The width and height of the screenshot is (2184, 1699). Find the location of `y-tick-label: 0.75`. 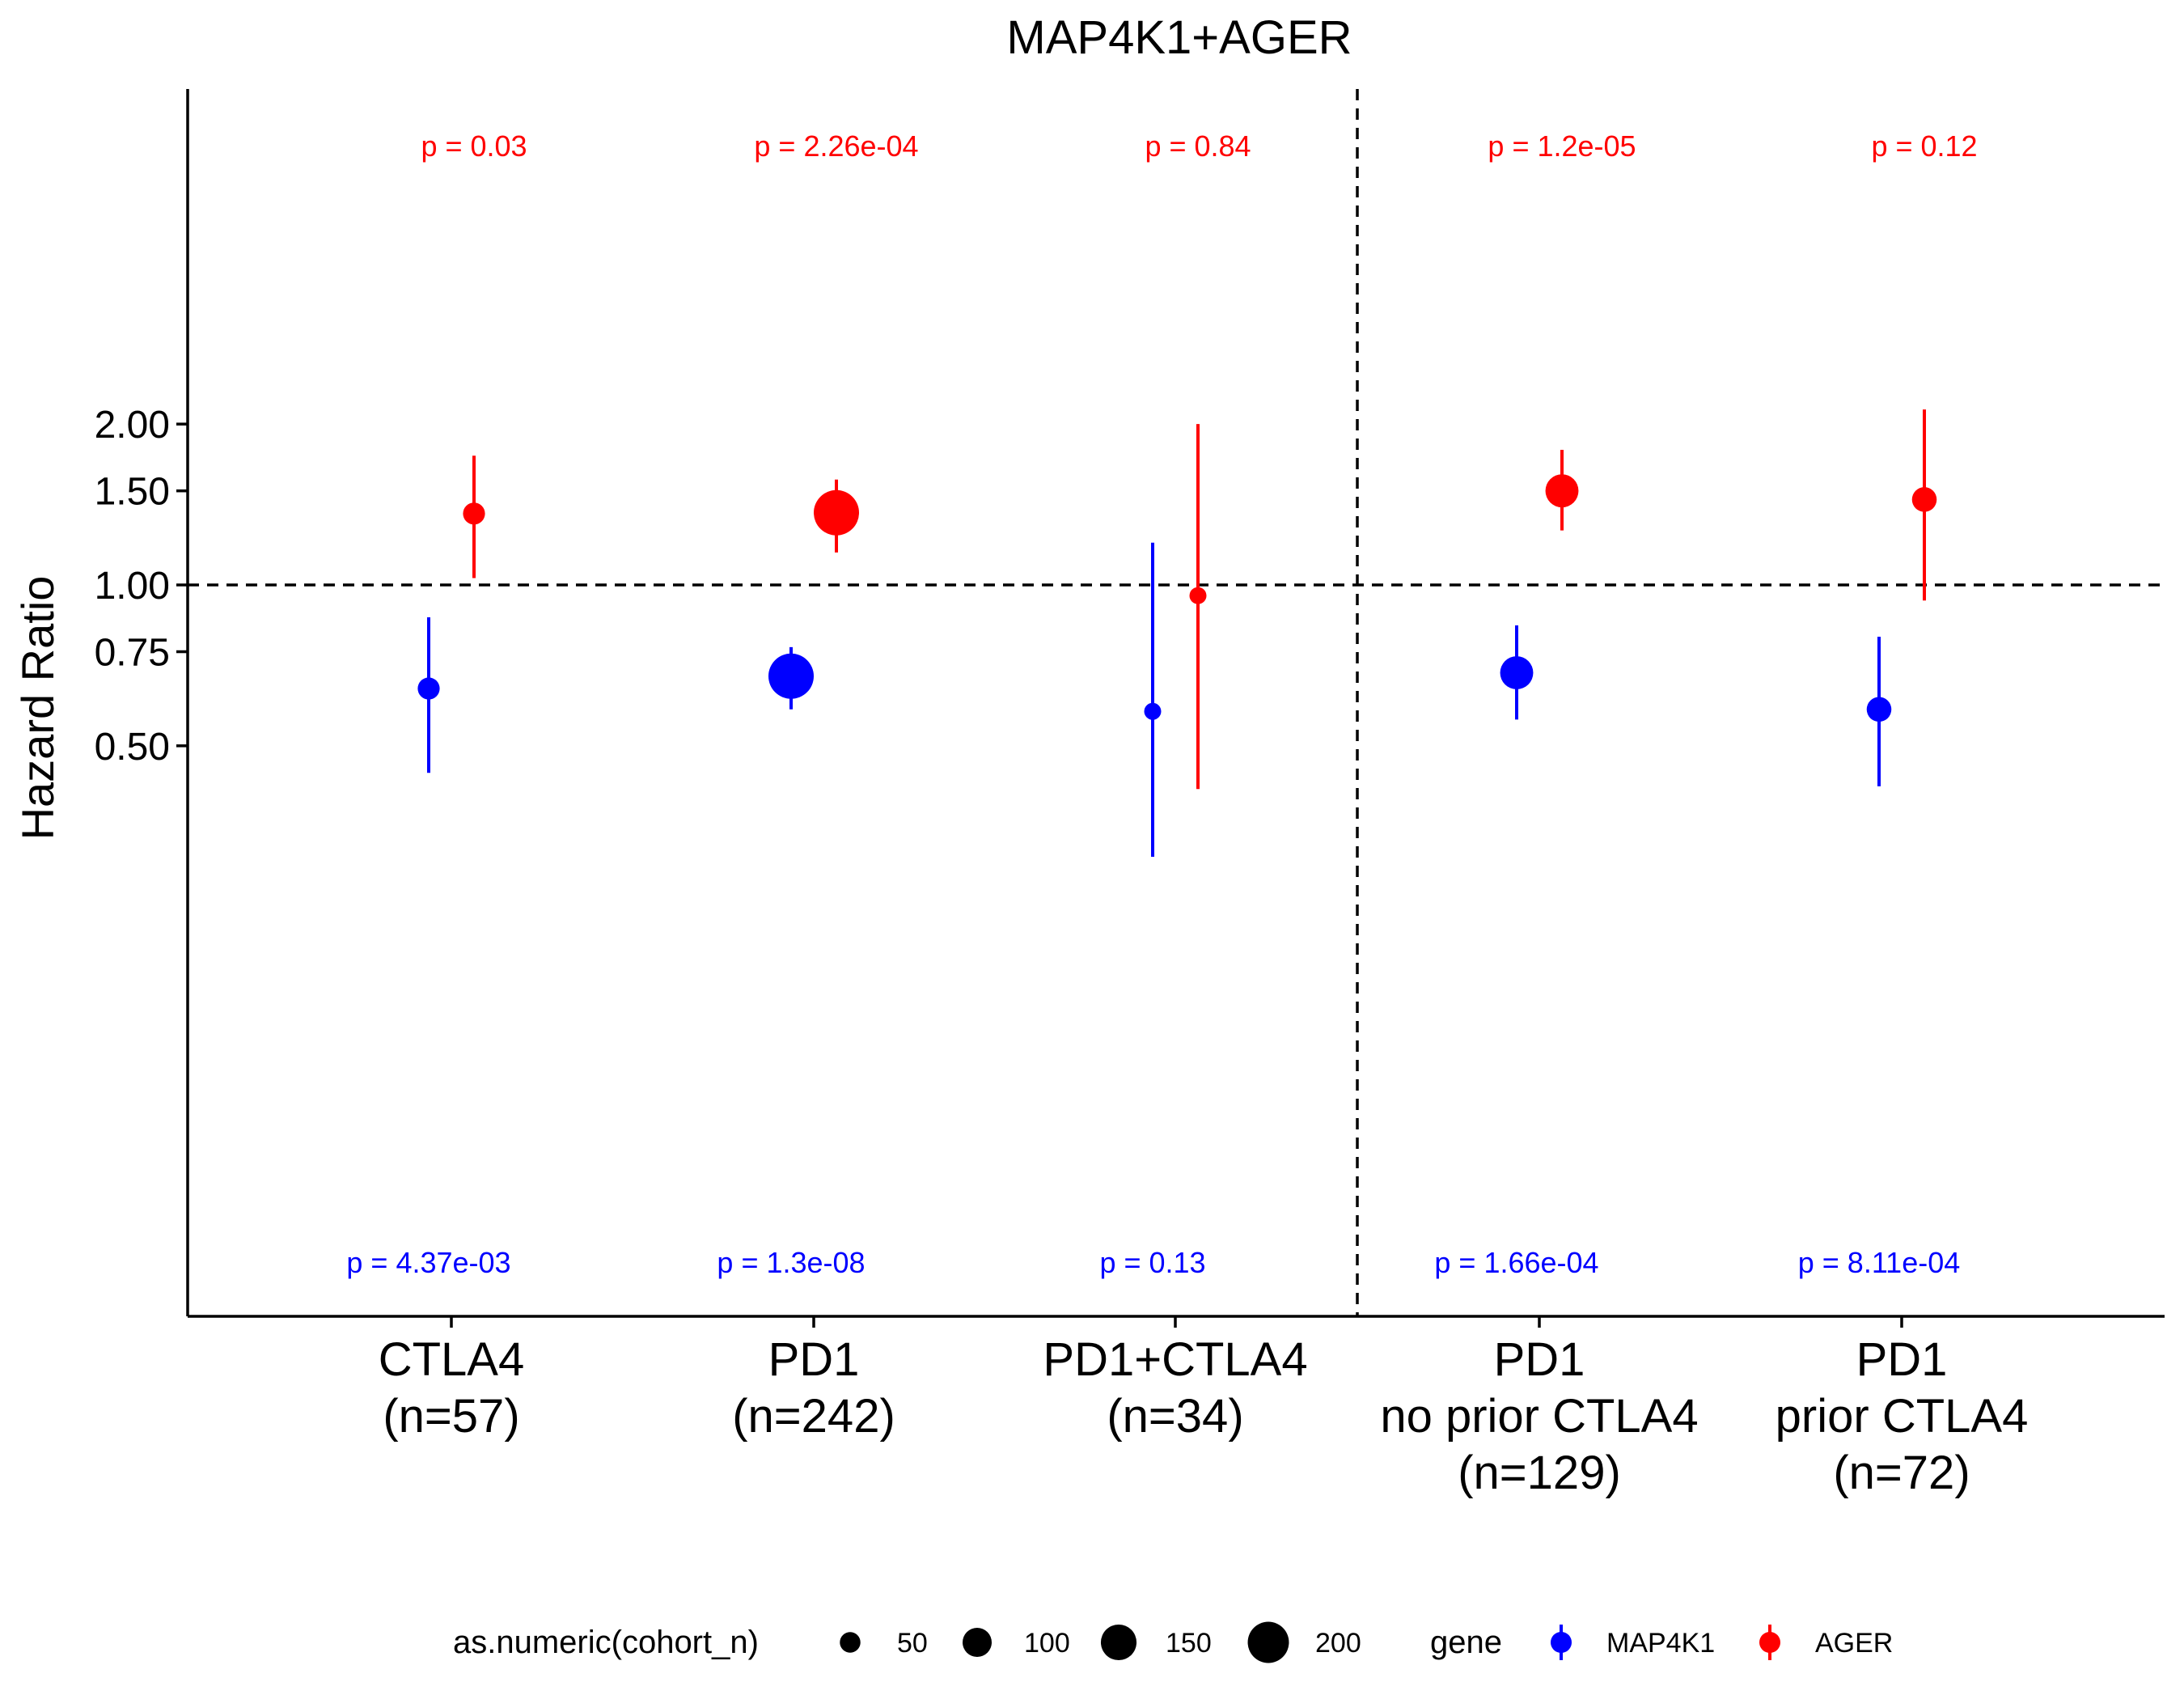

y-tick-label: 0.75 is located at coordinates (132, 653).